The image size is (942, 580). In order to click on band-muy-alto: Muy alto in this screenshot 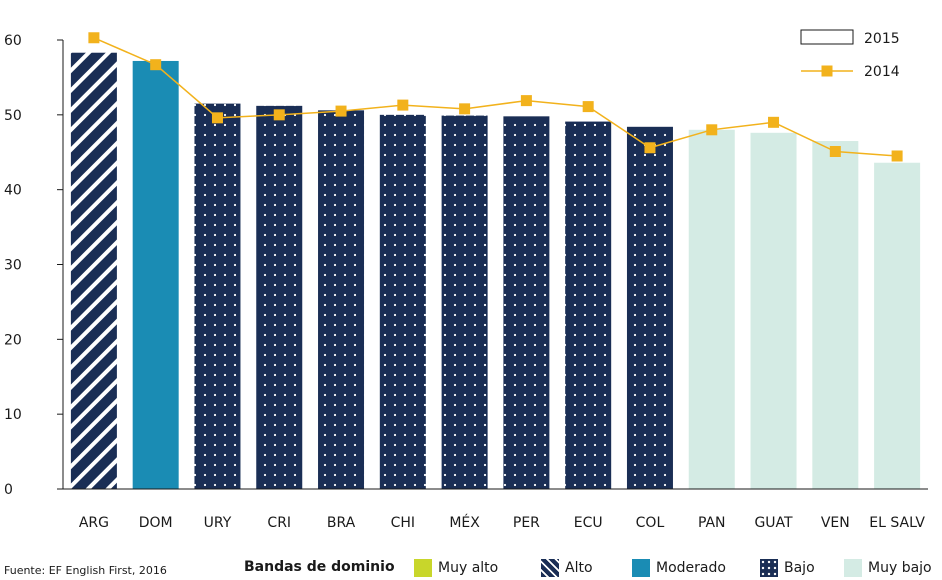, I will do `click(456, 568)`.